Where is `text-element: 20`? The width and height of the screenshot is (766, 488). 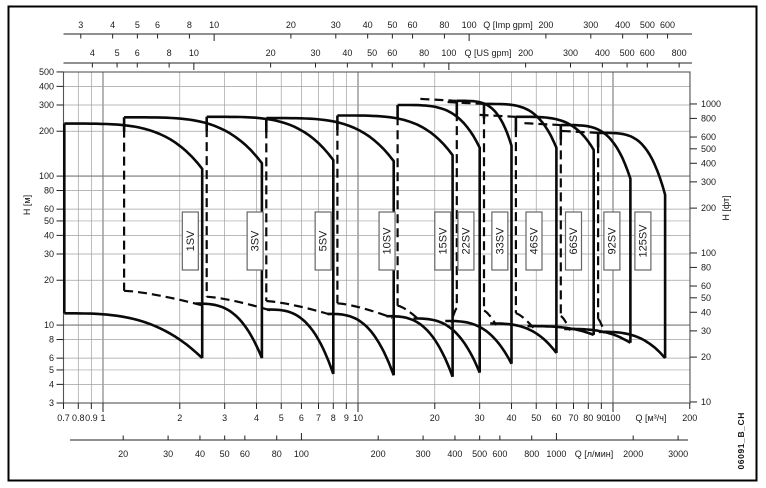
text-element: 20 is located at coordinates (271, 53).